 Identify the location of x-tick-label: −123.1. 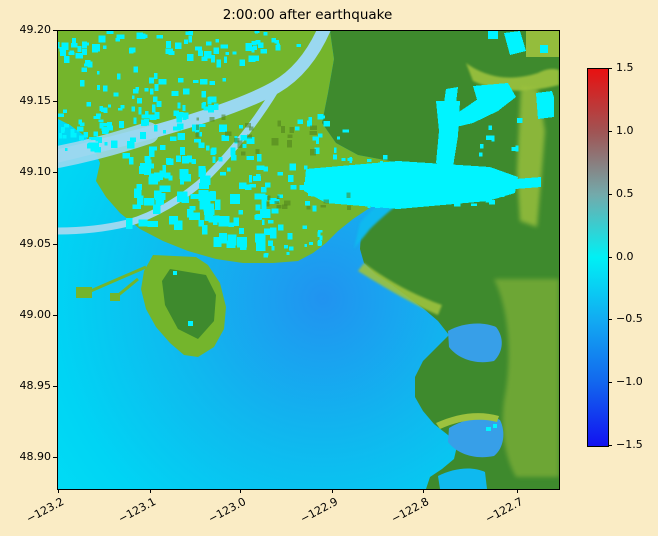
(137, 510).